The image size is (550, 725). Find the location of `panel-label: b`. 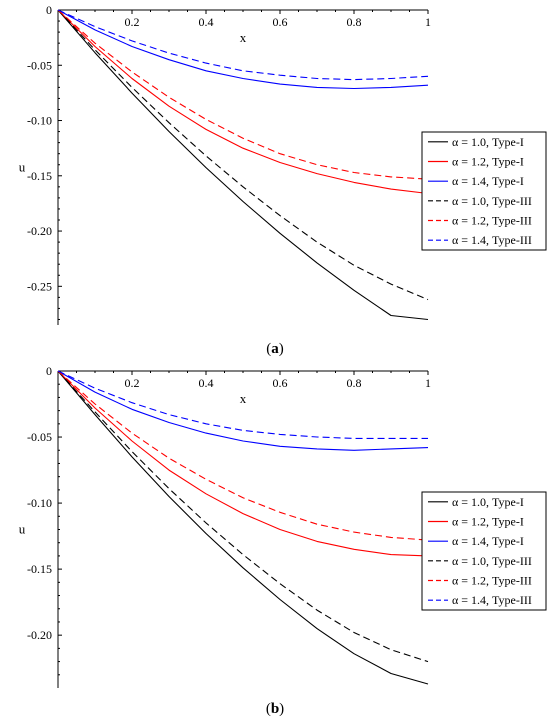

panel-label: b is located at coordinates (275, 709).